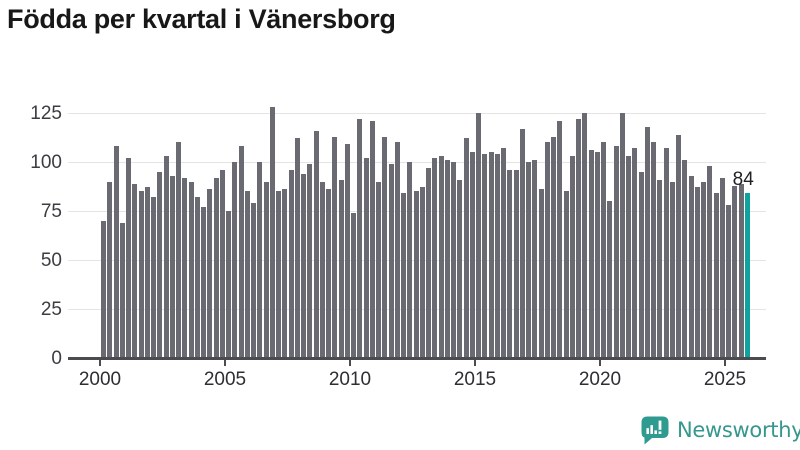  I want to click on newsworthy-logo: Newsworthy, so click(720, 430).